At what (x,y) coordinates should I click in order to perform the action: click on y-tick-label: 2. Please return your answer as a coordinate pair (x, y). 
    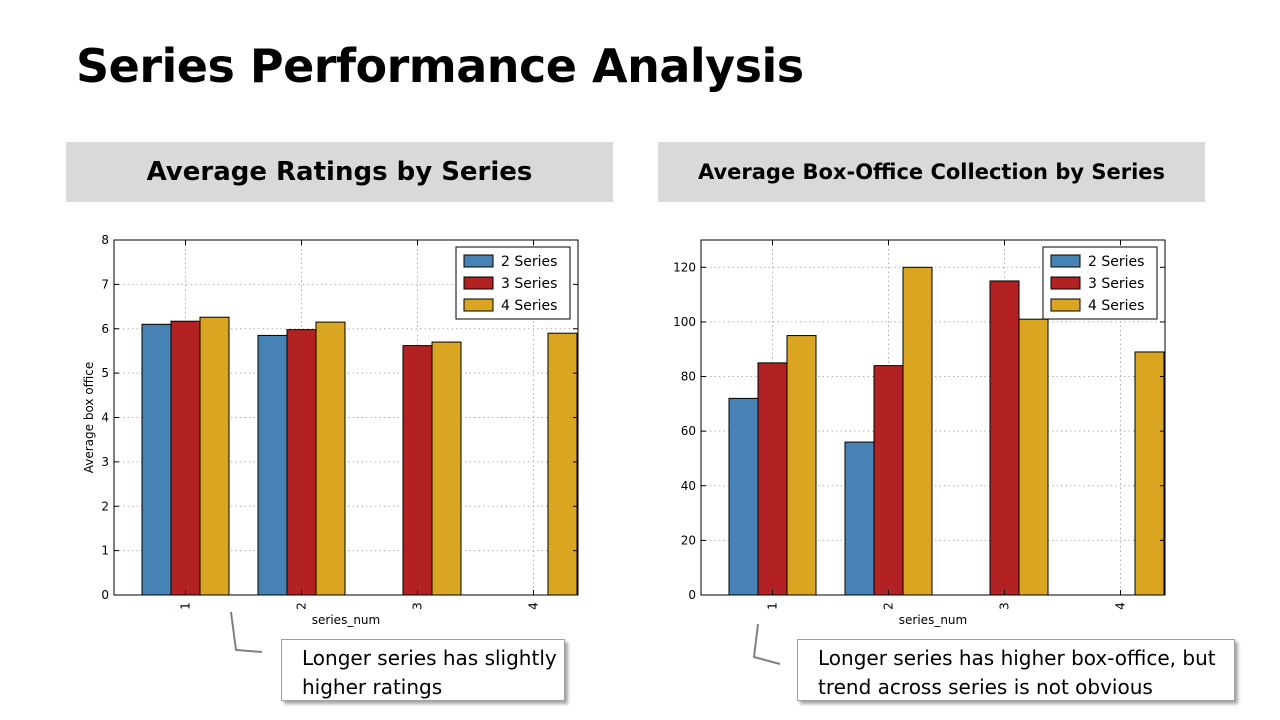
    Looking at the image, I should click on (105, 506).